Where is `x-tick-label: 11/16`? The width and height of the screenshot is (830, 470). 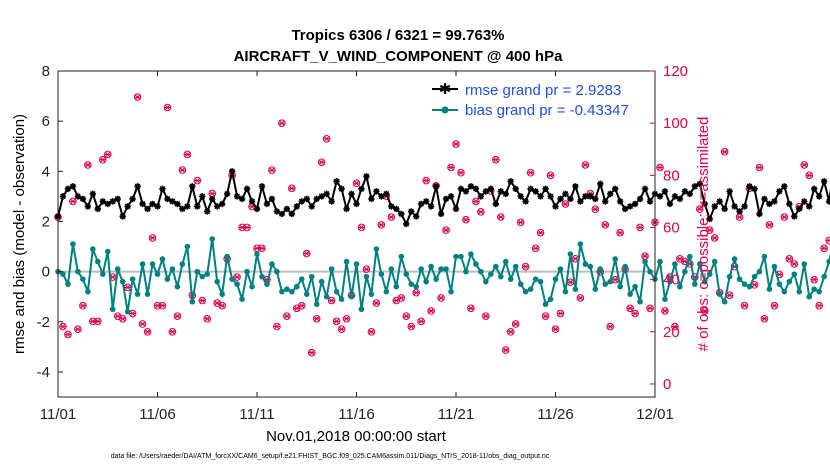
x-tick-label: 11/16 is located at coordinates (356, 414).